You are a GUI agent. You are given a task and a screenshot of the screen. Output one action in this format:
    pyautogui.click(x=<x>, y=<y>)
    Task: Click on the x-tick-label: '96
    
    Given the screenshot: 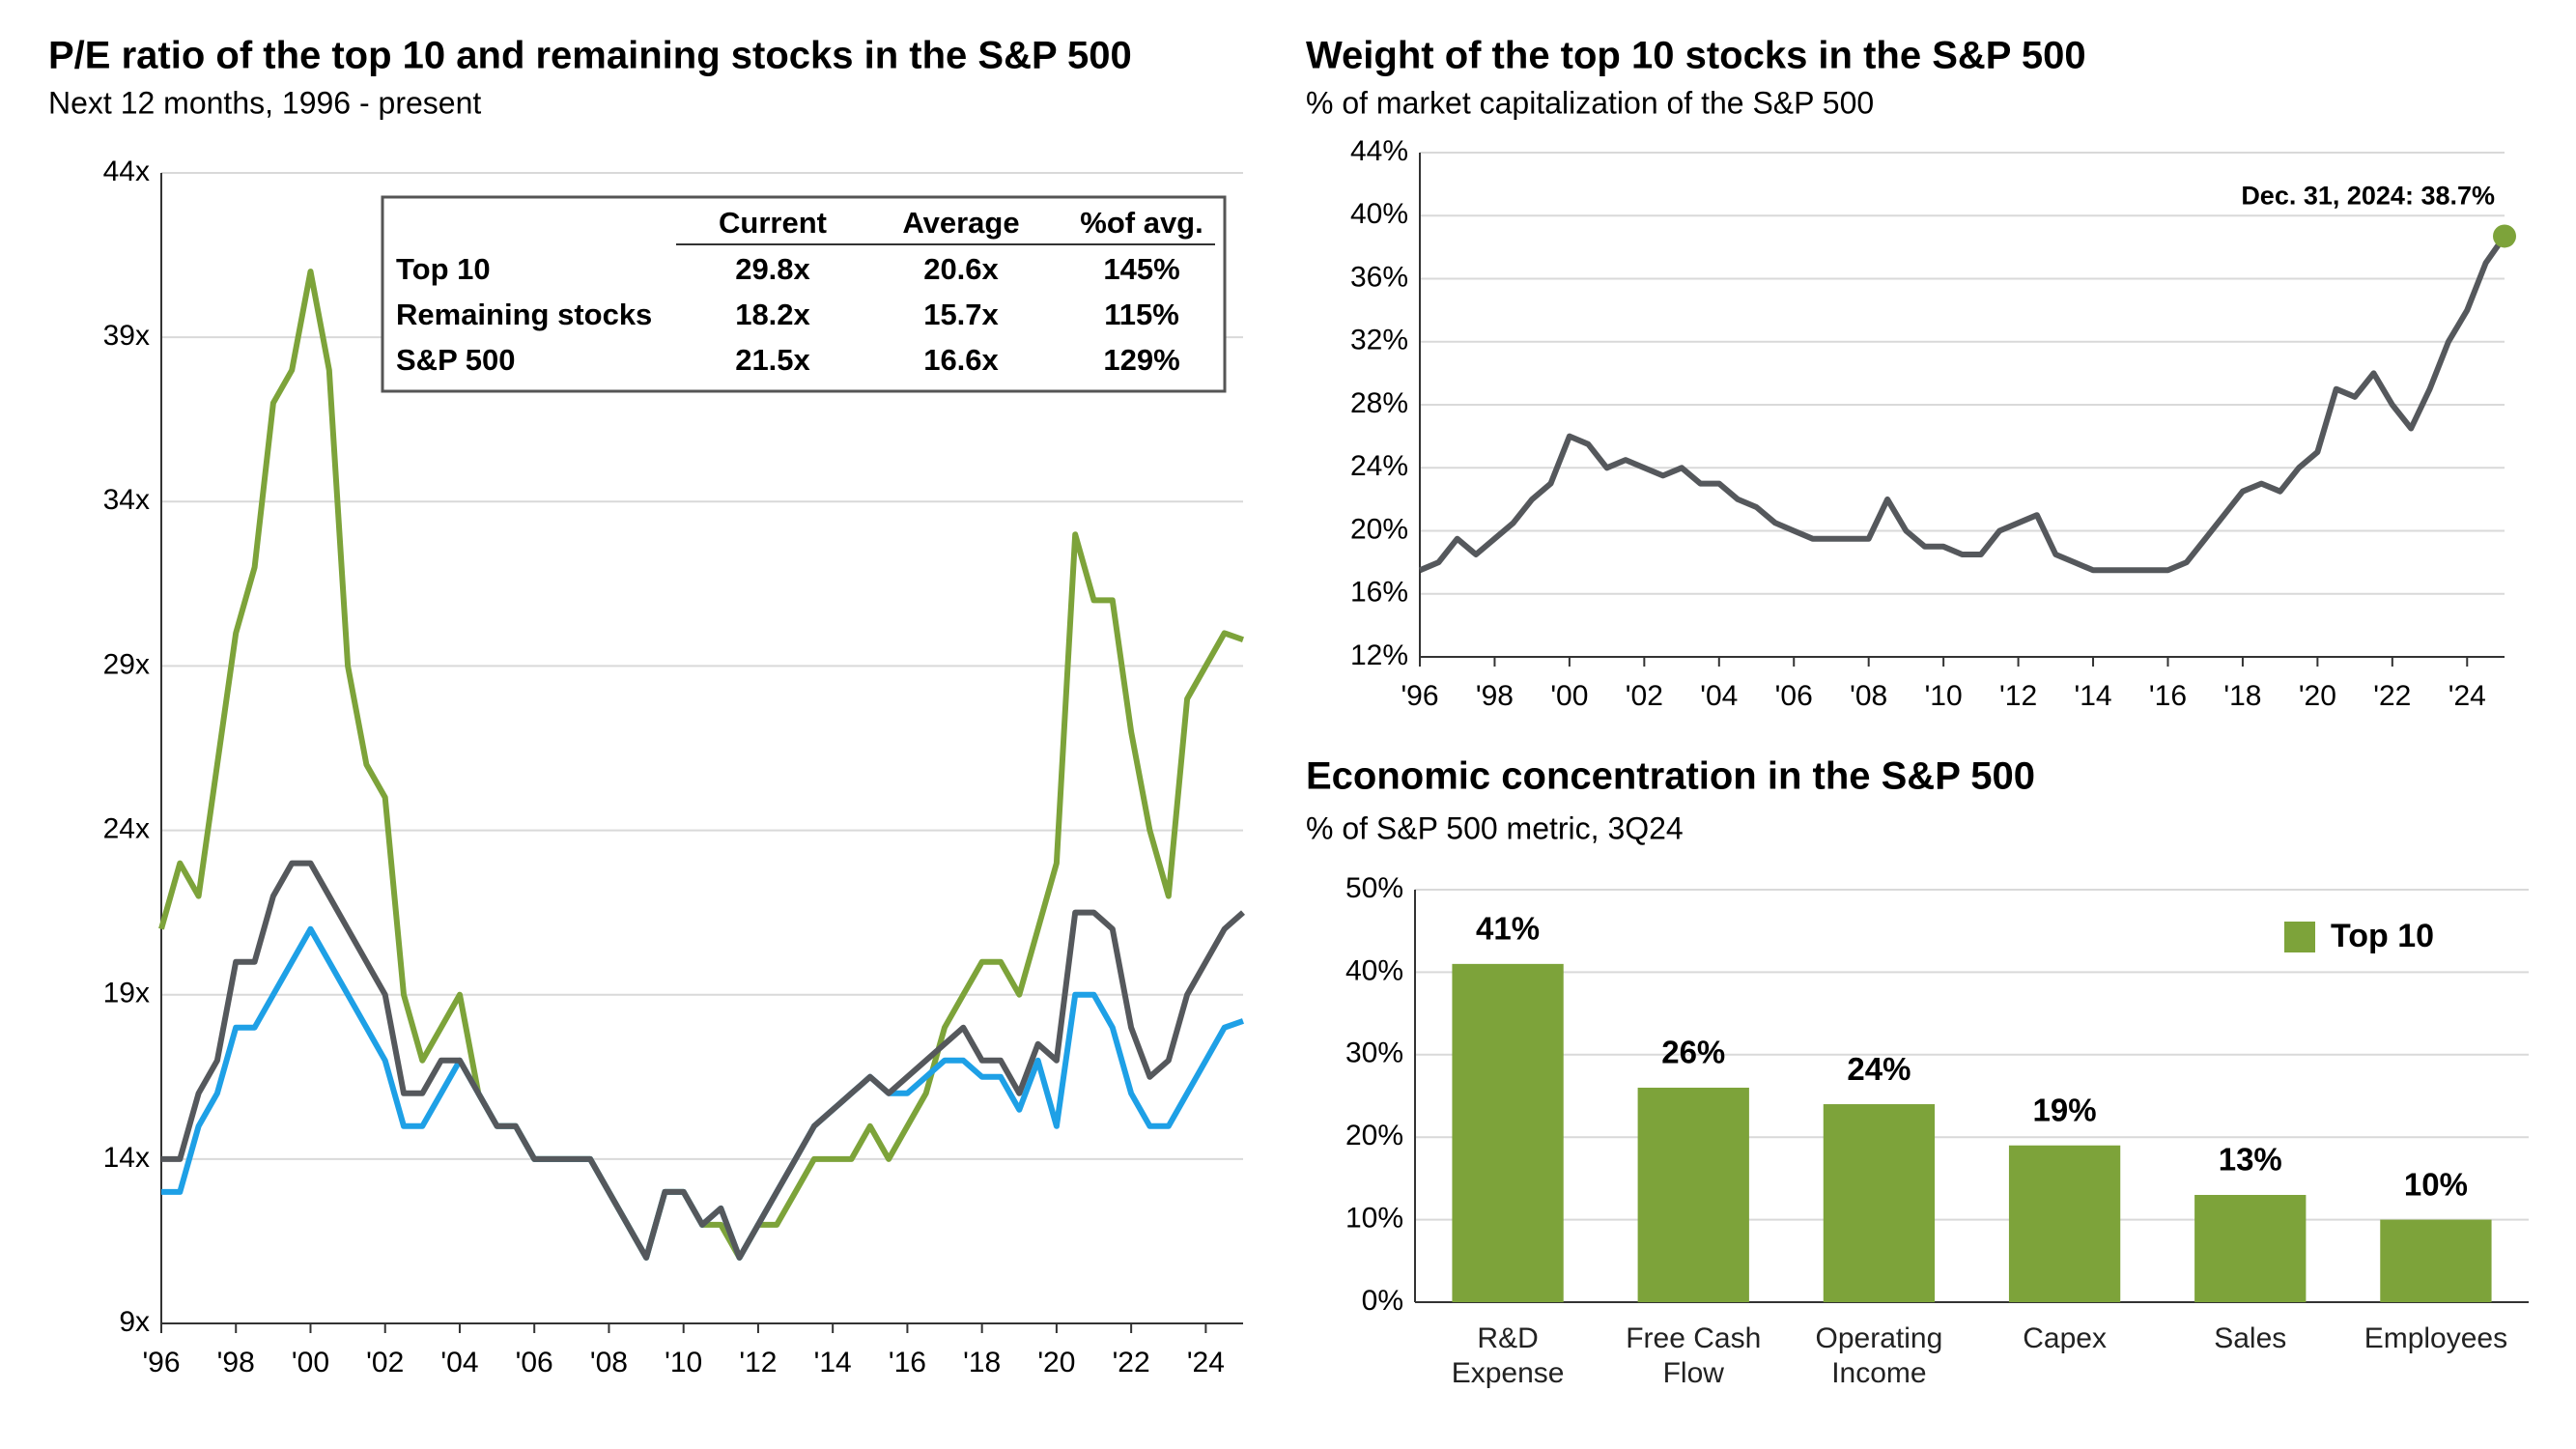 What is the action you would take?
    pyautogui.click(x=161, y=1362)
    